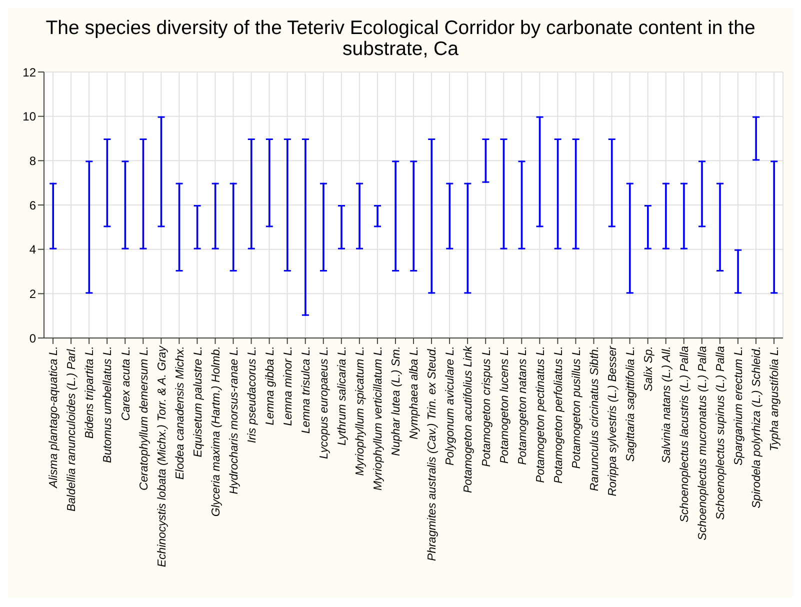  What do you see at coordinates (667, 405) in the screenshot?
I see `x-tick-label: Salvinia natans (L.) All.` at bounding box center [667, 405].